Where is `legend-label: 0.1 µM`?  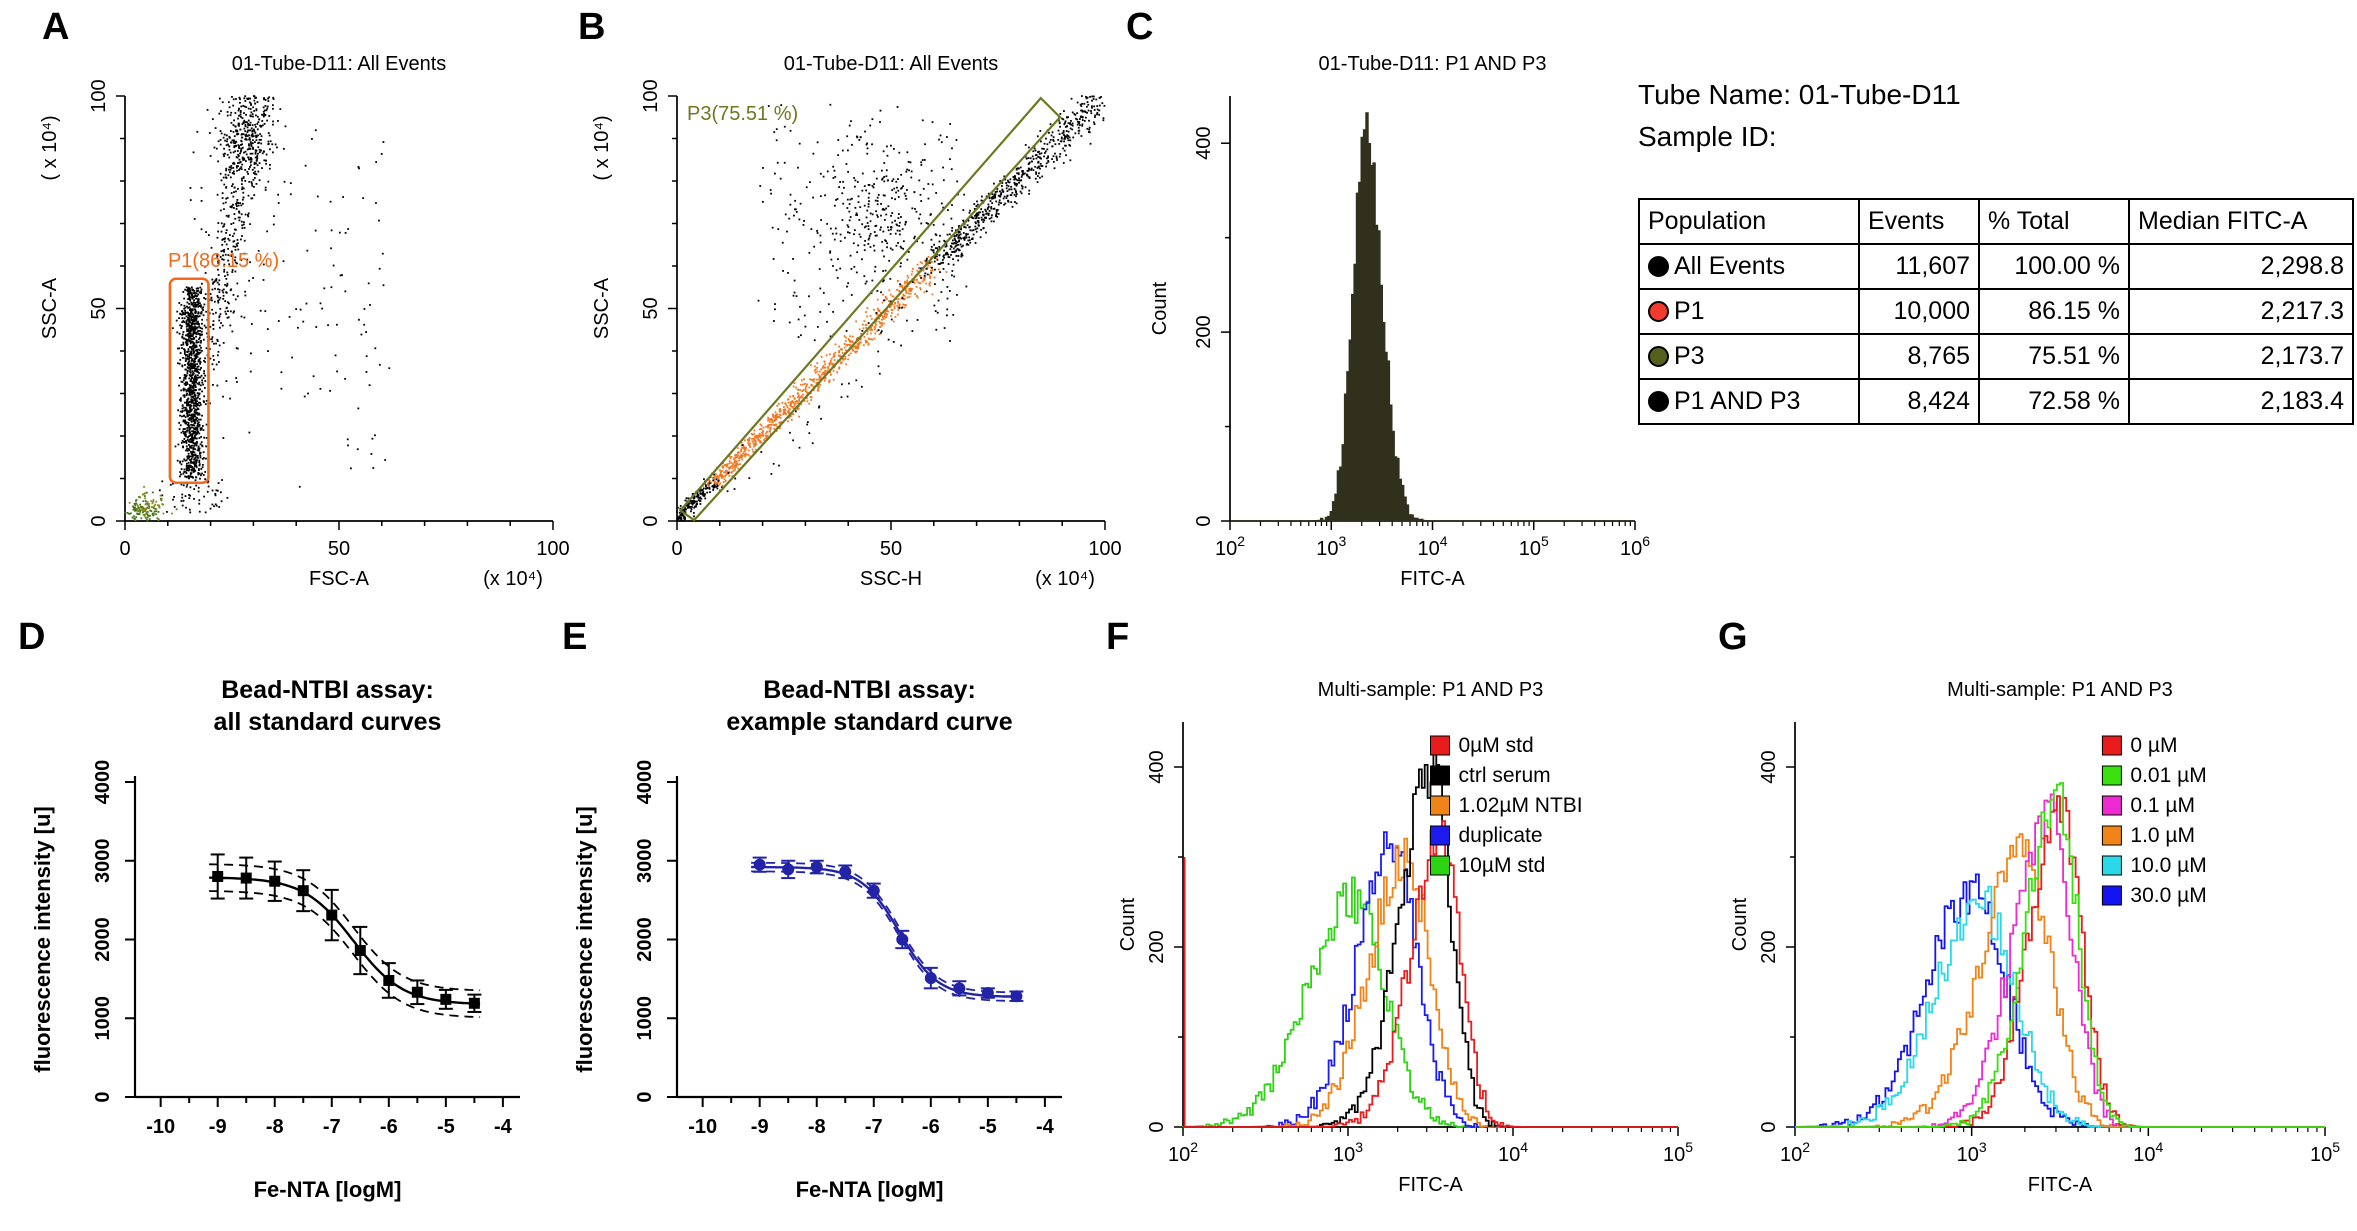
legend-label: 0.1 µM is located at coordinates (2162, 805).